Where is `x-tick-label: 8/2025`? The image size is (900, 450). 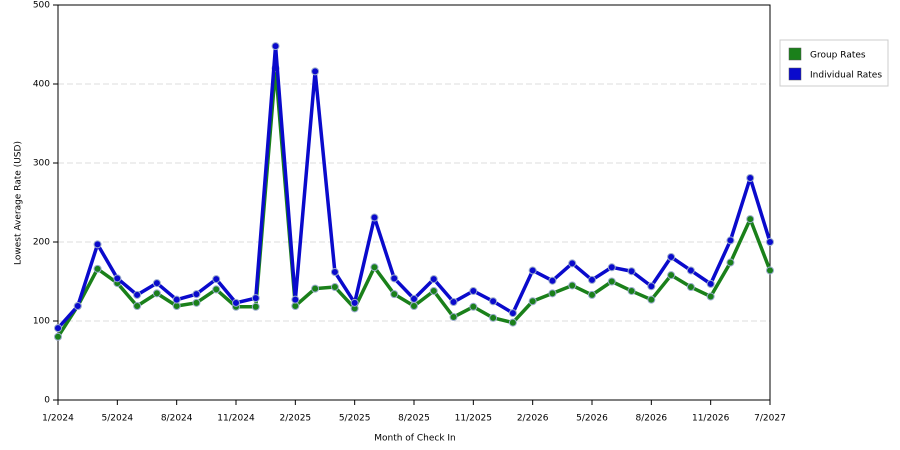 x-tick-label: 8/2025 is located at coordinates (414, 419).